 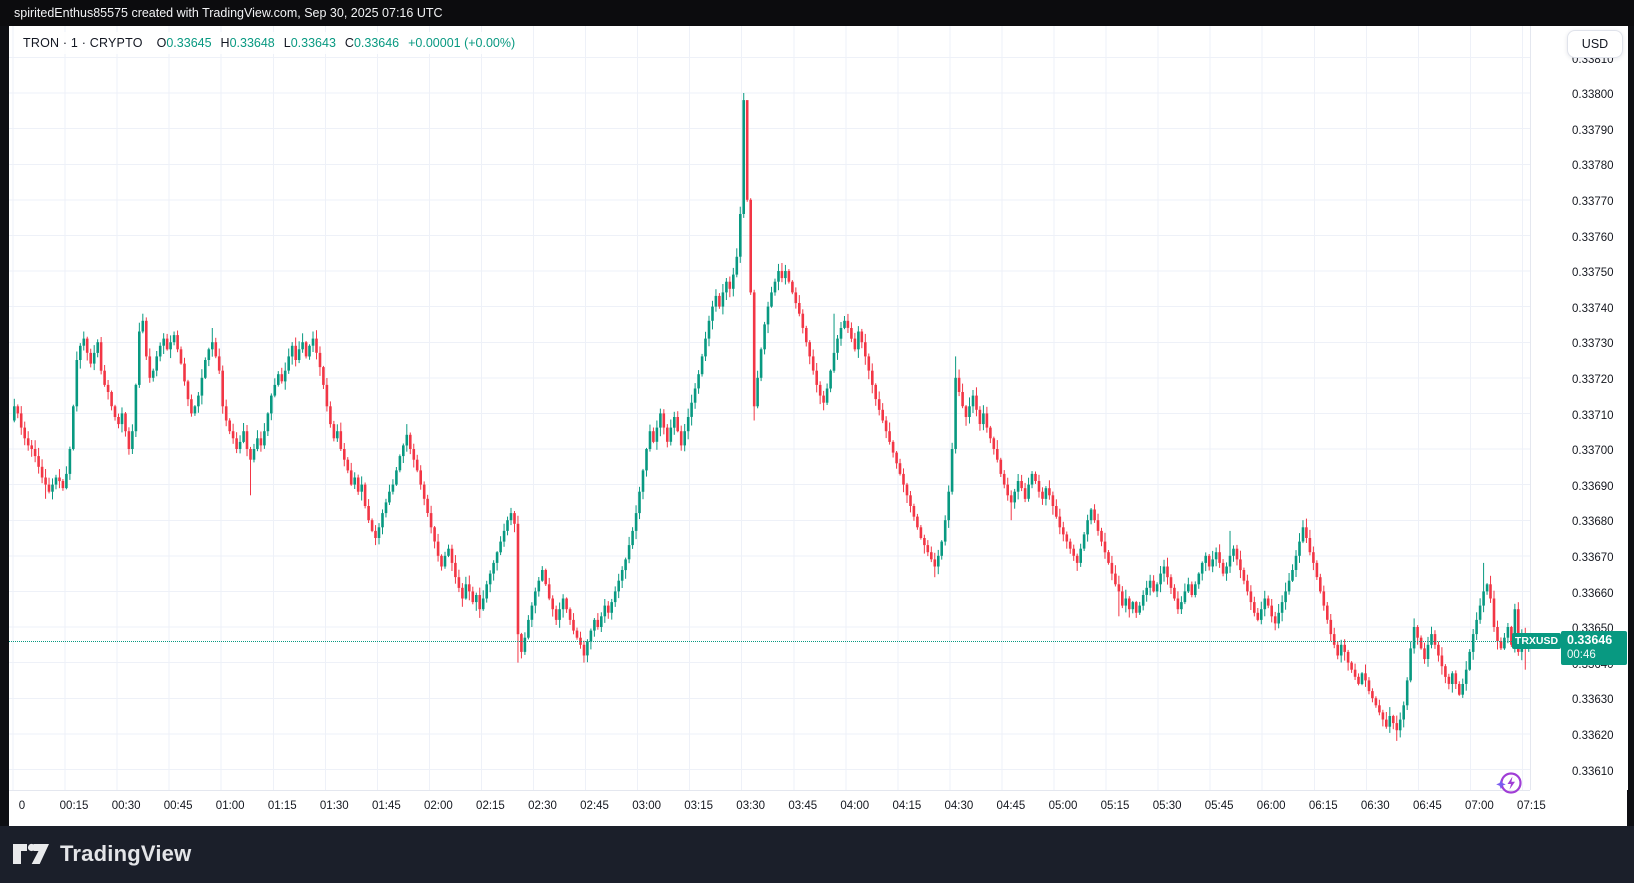 I want to click on time-tick-label: 01:15, so click(x=282, y=806).